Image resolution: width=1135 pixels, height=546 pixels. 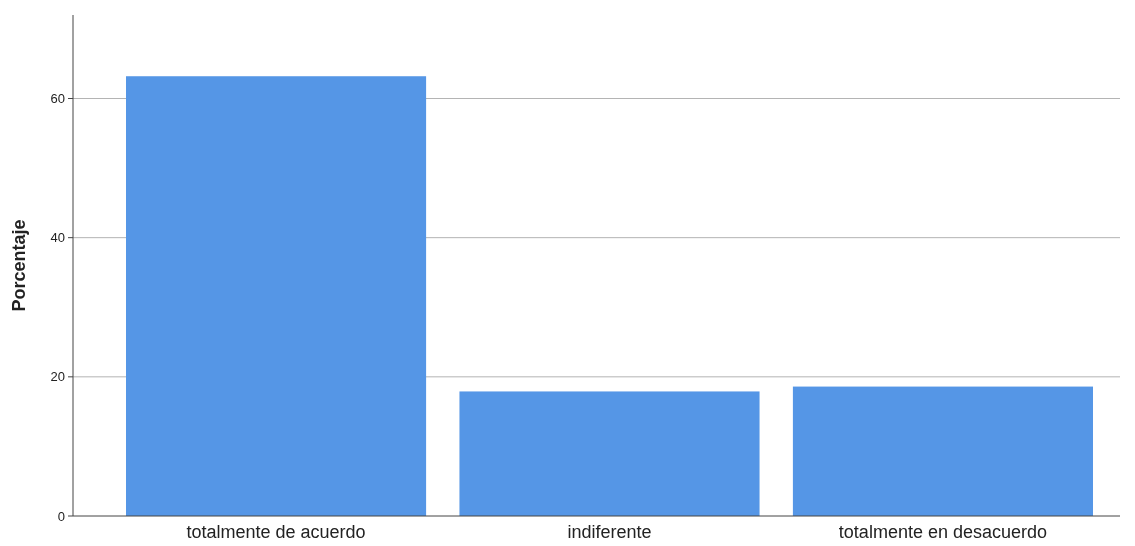 I want to click on x-tick-label: totalmente en desacuerdo, so click(x=943, y=532).